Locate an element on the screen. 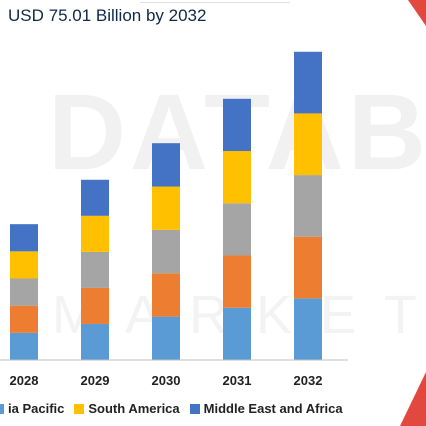 The width and height of the screenshot is (426, 426). x-tick-label: 2028 is located at coordinates (24, 380).